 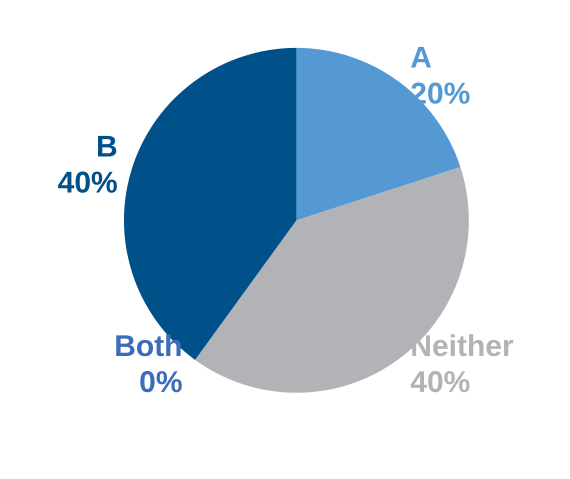 I want to click on text: 0%, so click(x=161, y=383).